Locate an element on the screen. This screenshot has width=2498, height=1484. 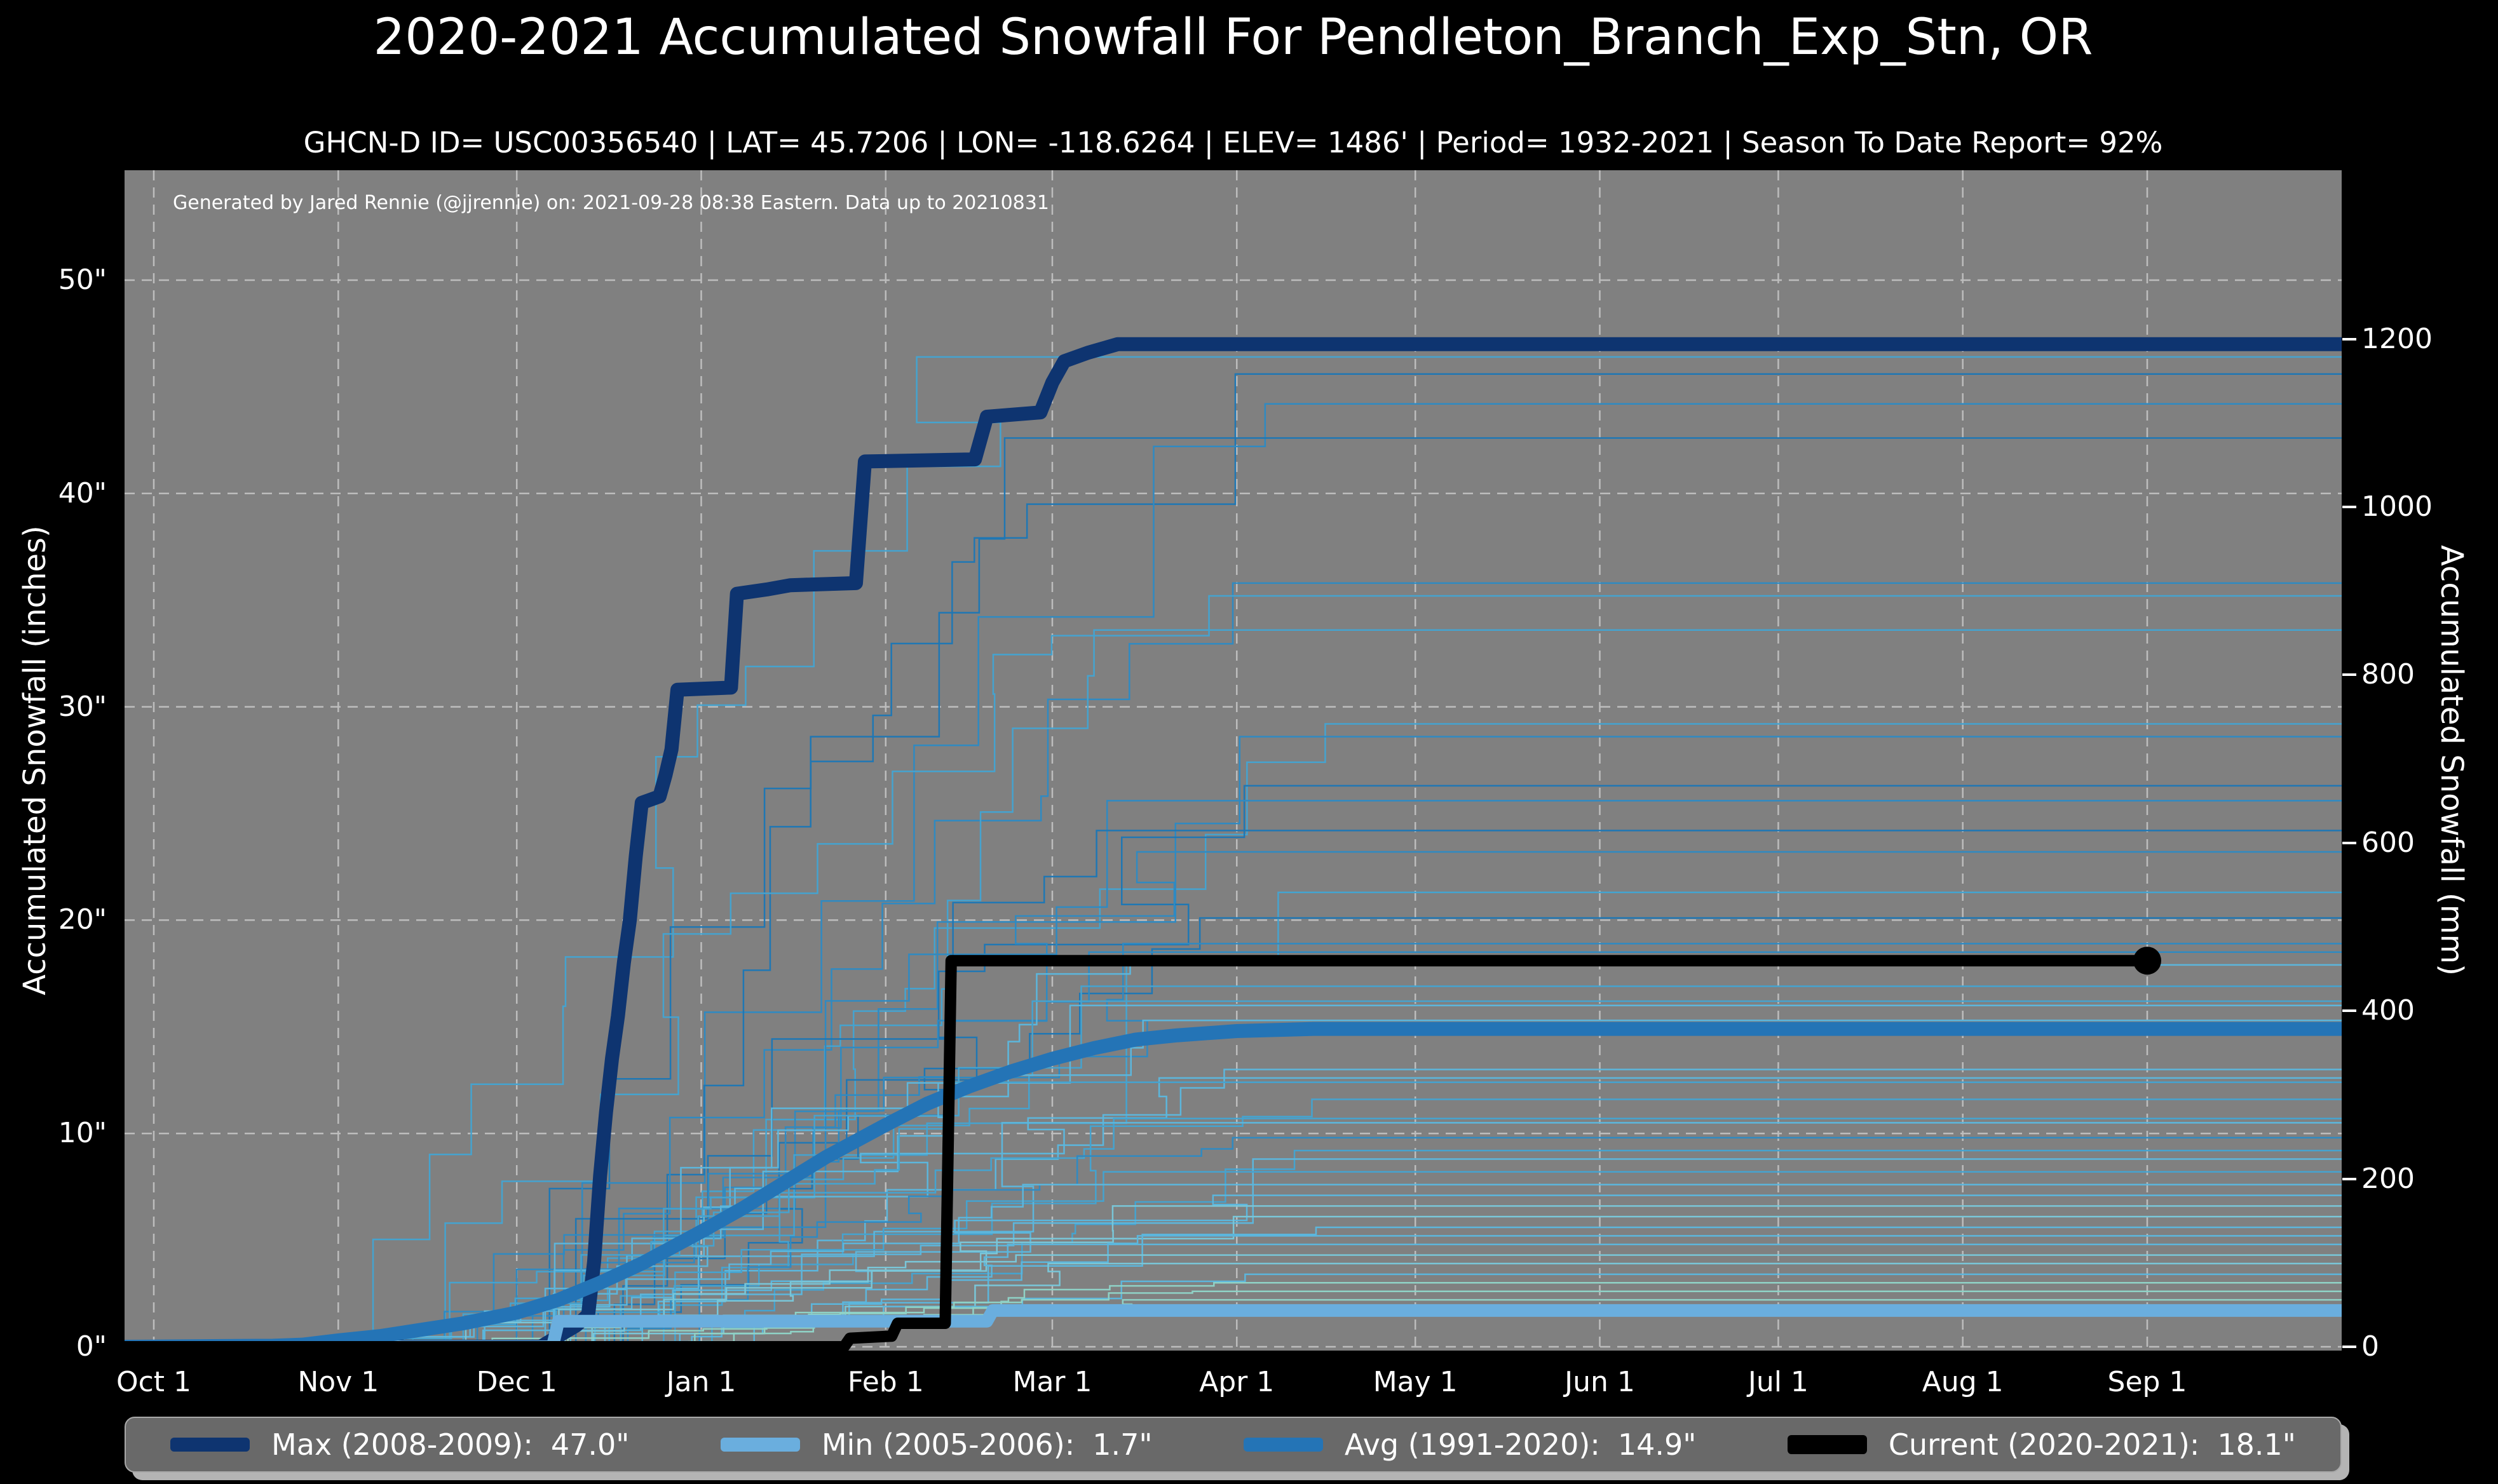
legend-value: 14.9" is located at coordinates (1657, 1444).